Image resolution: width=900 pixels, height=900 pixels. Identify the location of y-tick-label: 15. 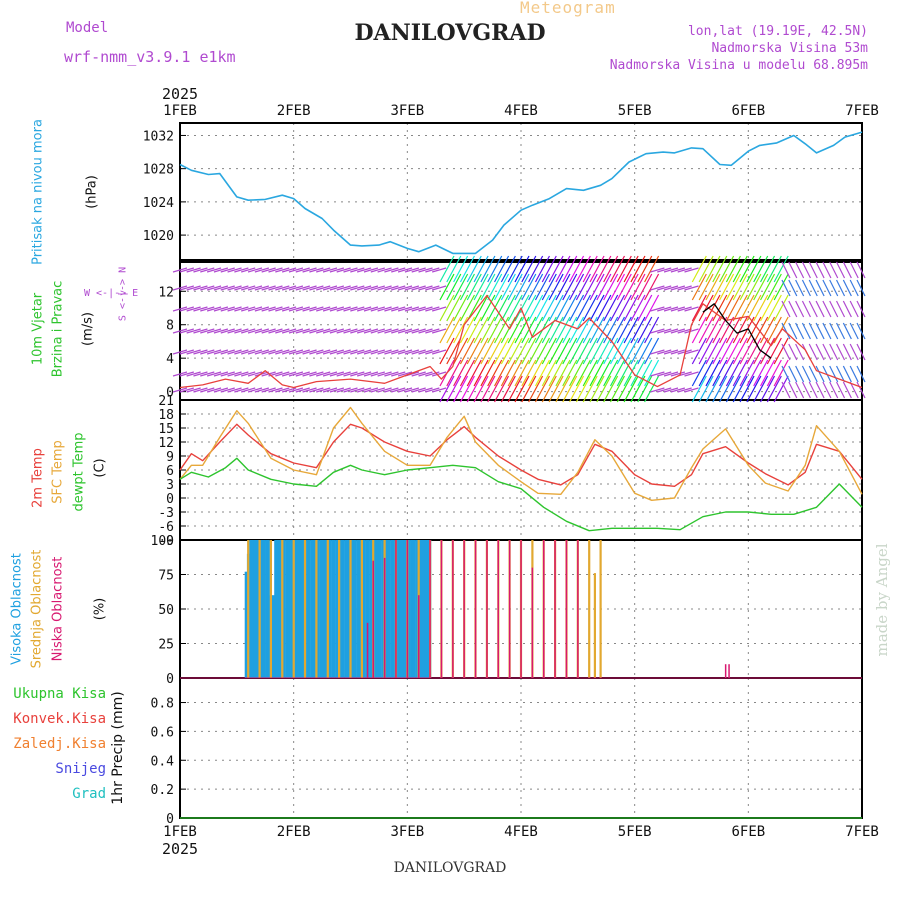
(166, 429).